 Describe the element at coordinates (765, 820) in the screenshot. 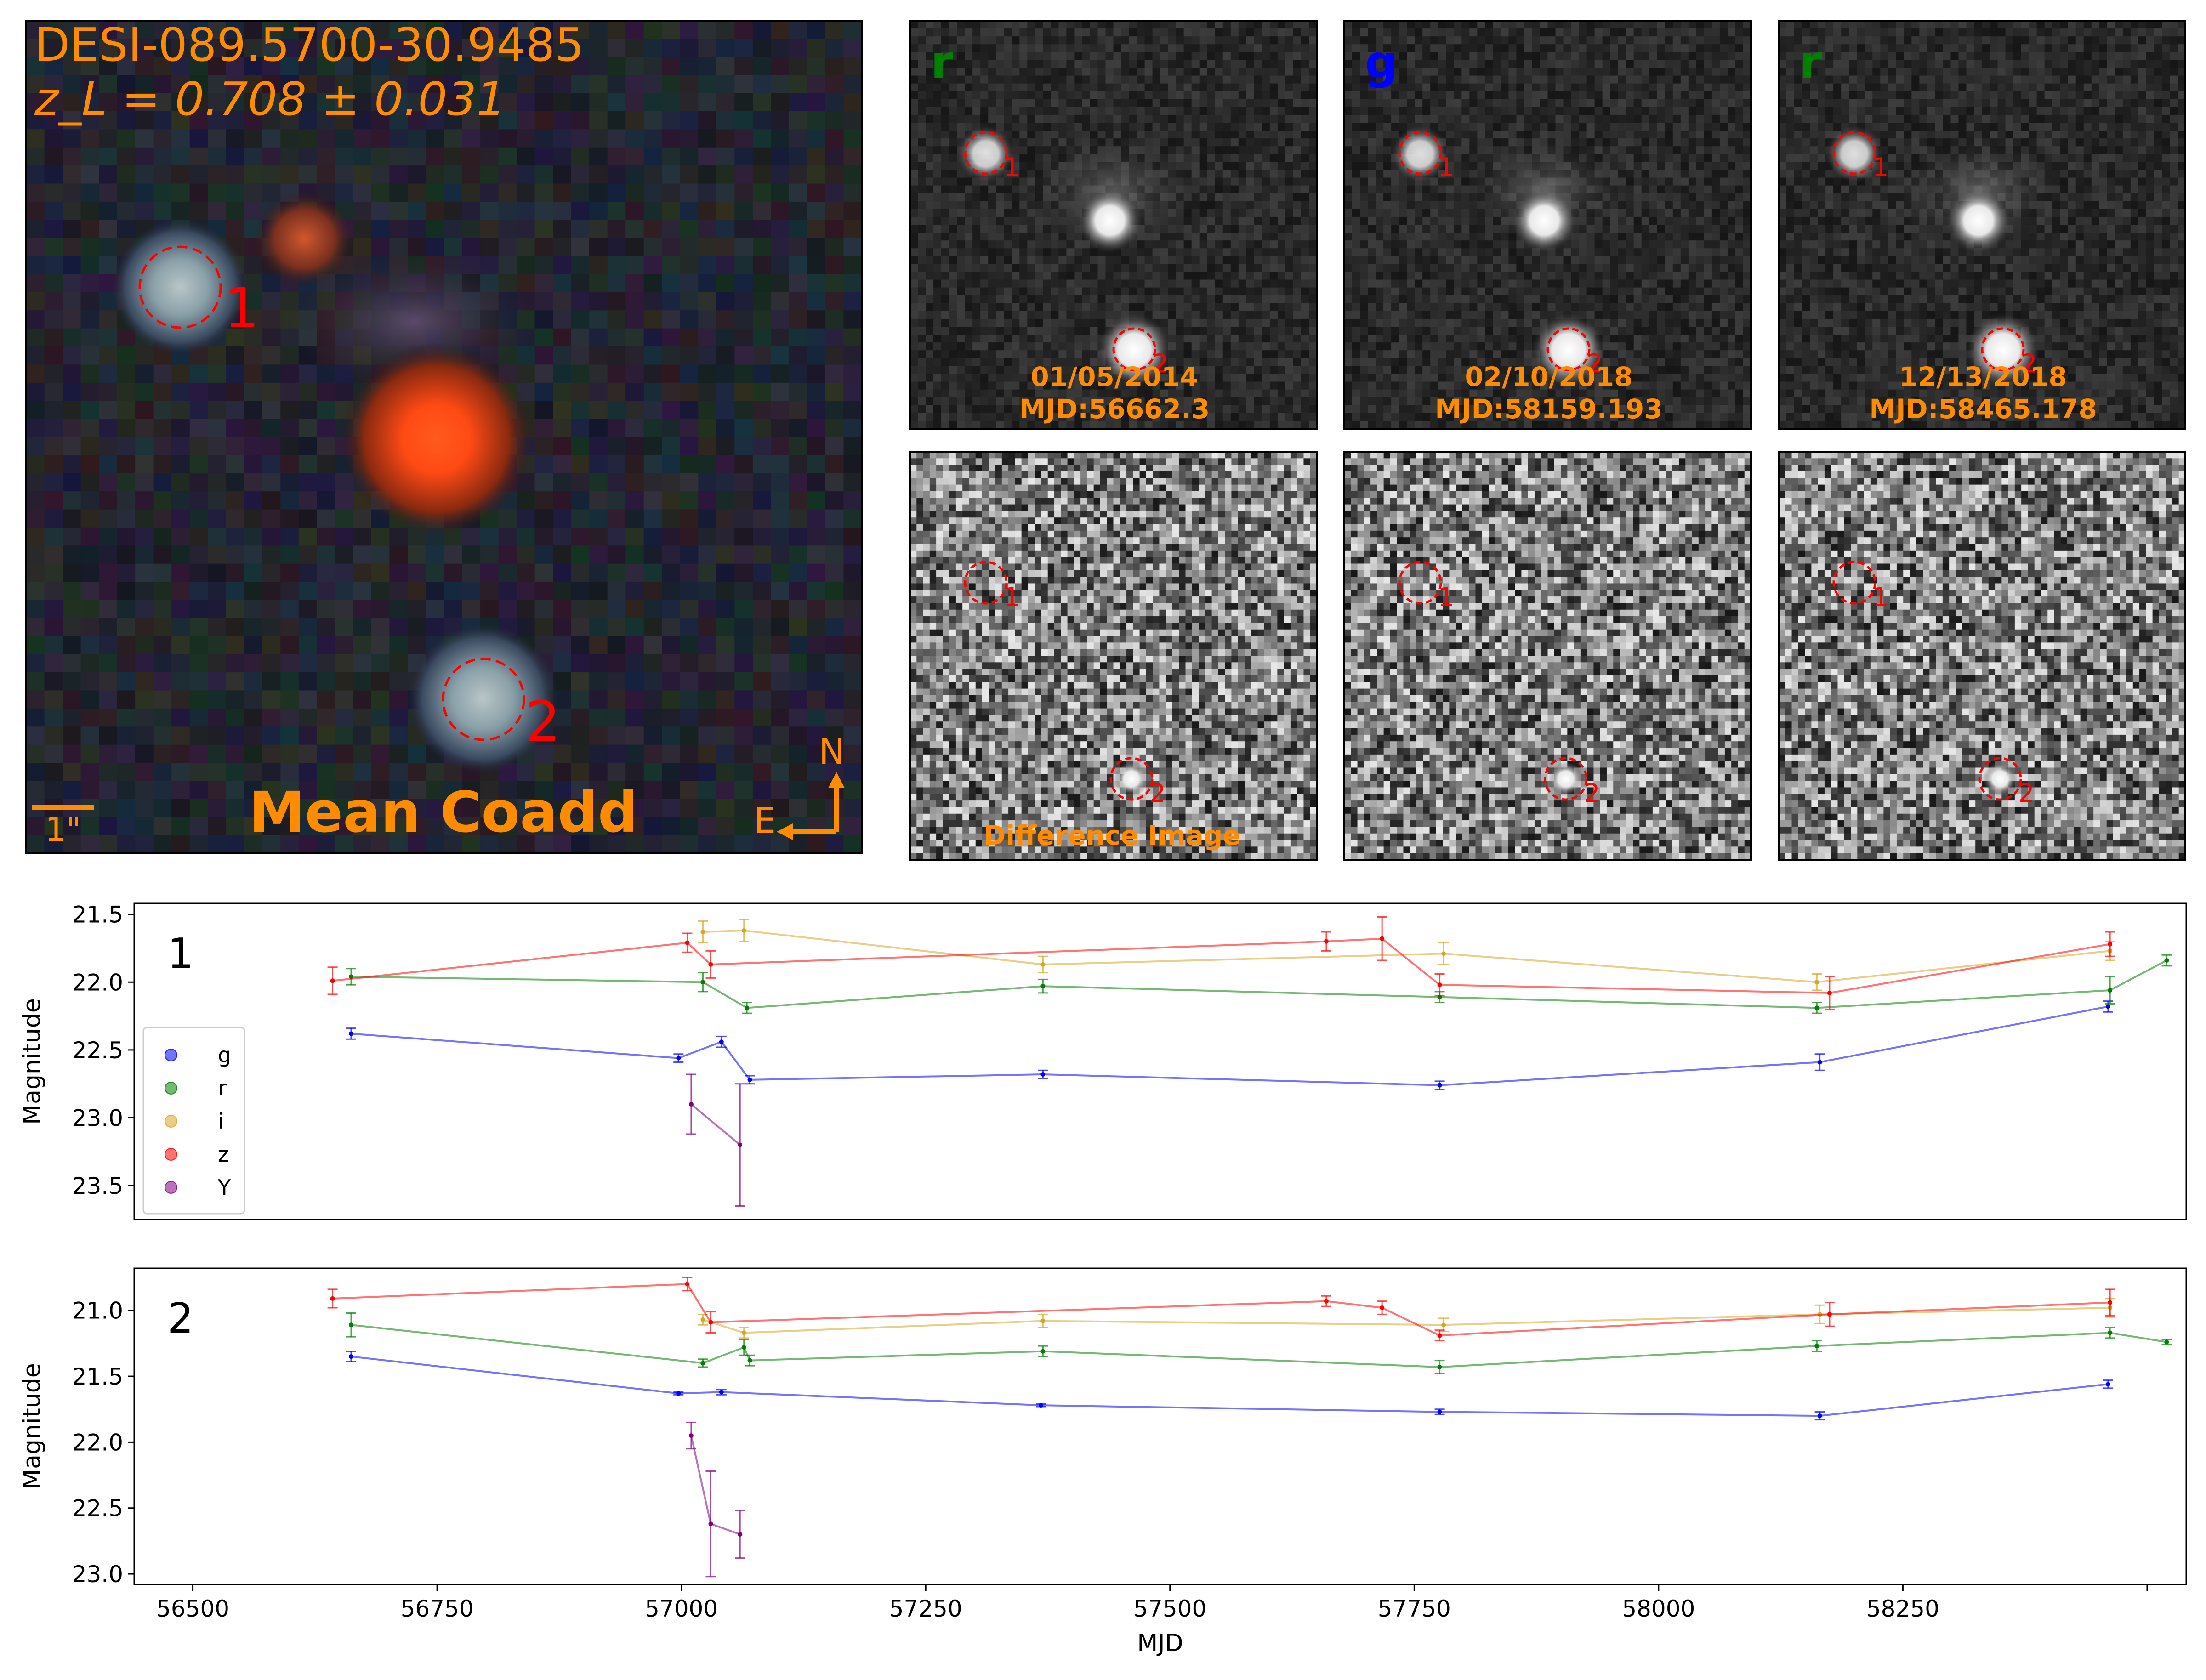

I see `compass-east: E` at that location.